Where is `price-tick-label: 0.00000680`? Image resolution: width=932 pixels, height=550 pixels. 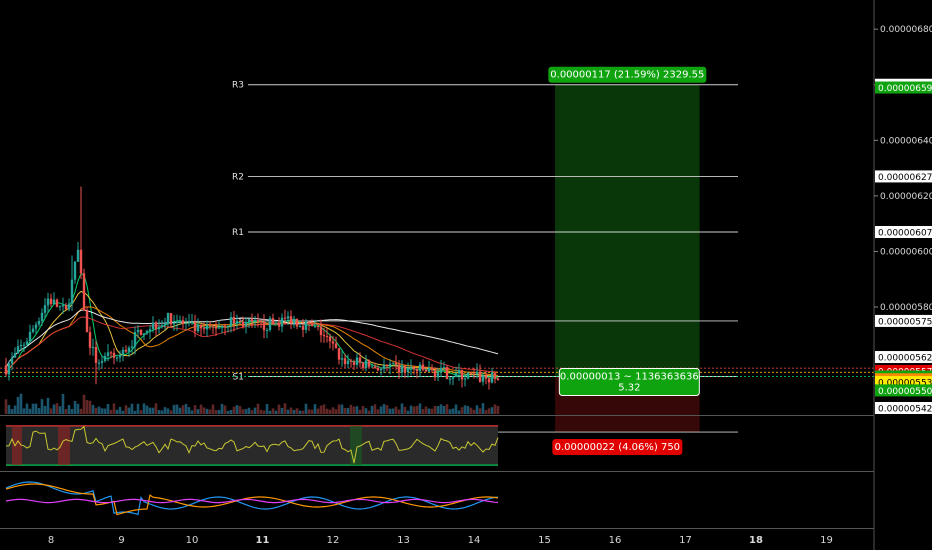 price-tick-label: 0.00000680 is located at coordinates (906, 30).